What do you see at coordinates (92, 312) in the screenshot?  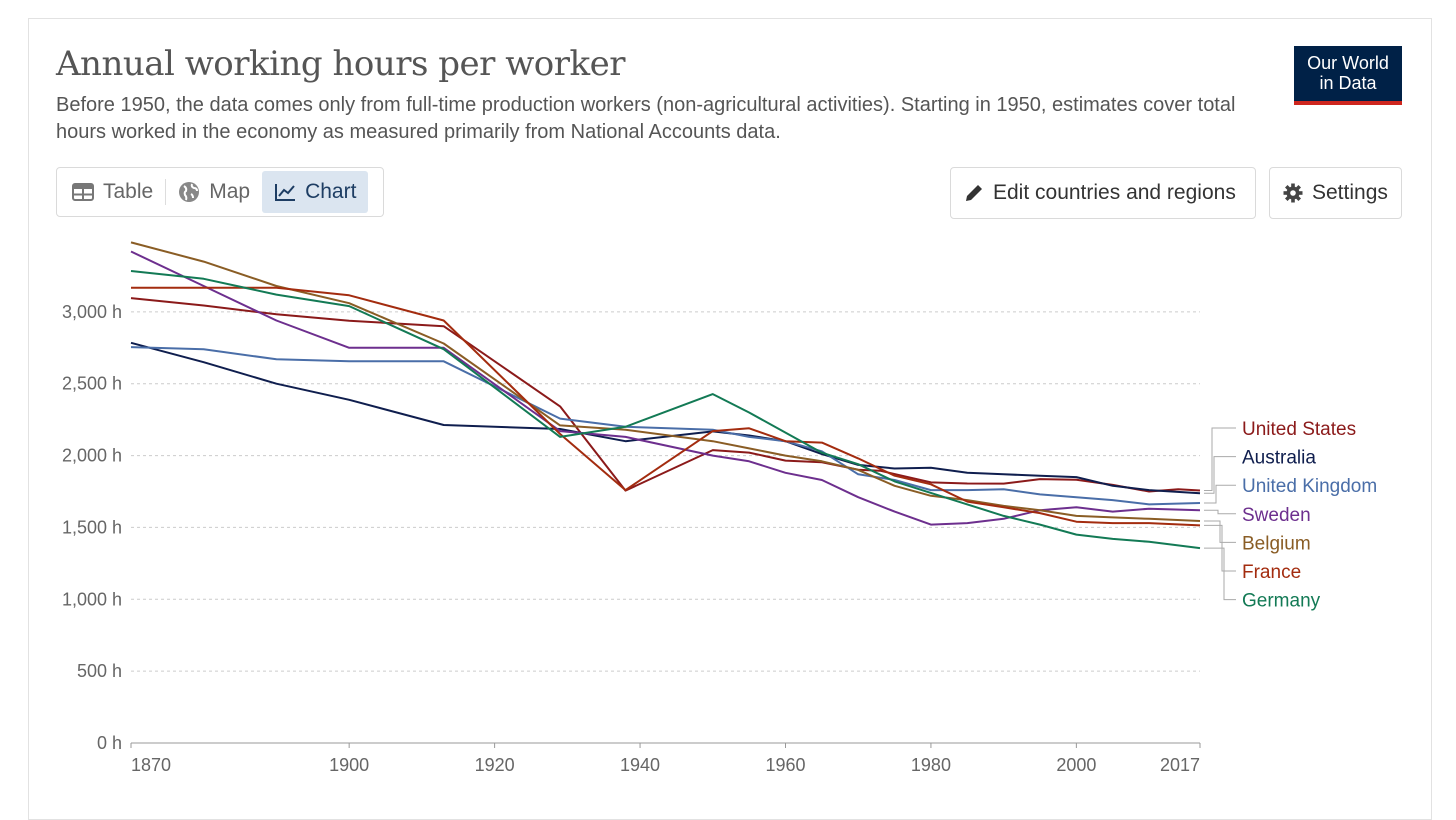 I see `y-tick-label: 3,000 h` at bounding box center [92, 312].